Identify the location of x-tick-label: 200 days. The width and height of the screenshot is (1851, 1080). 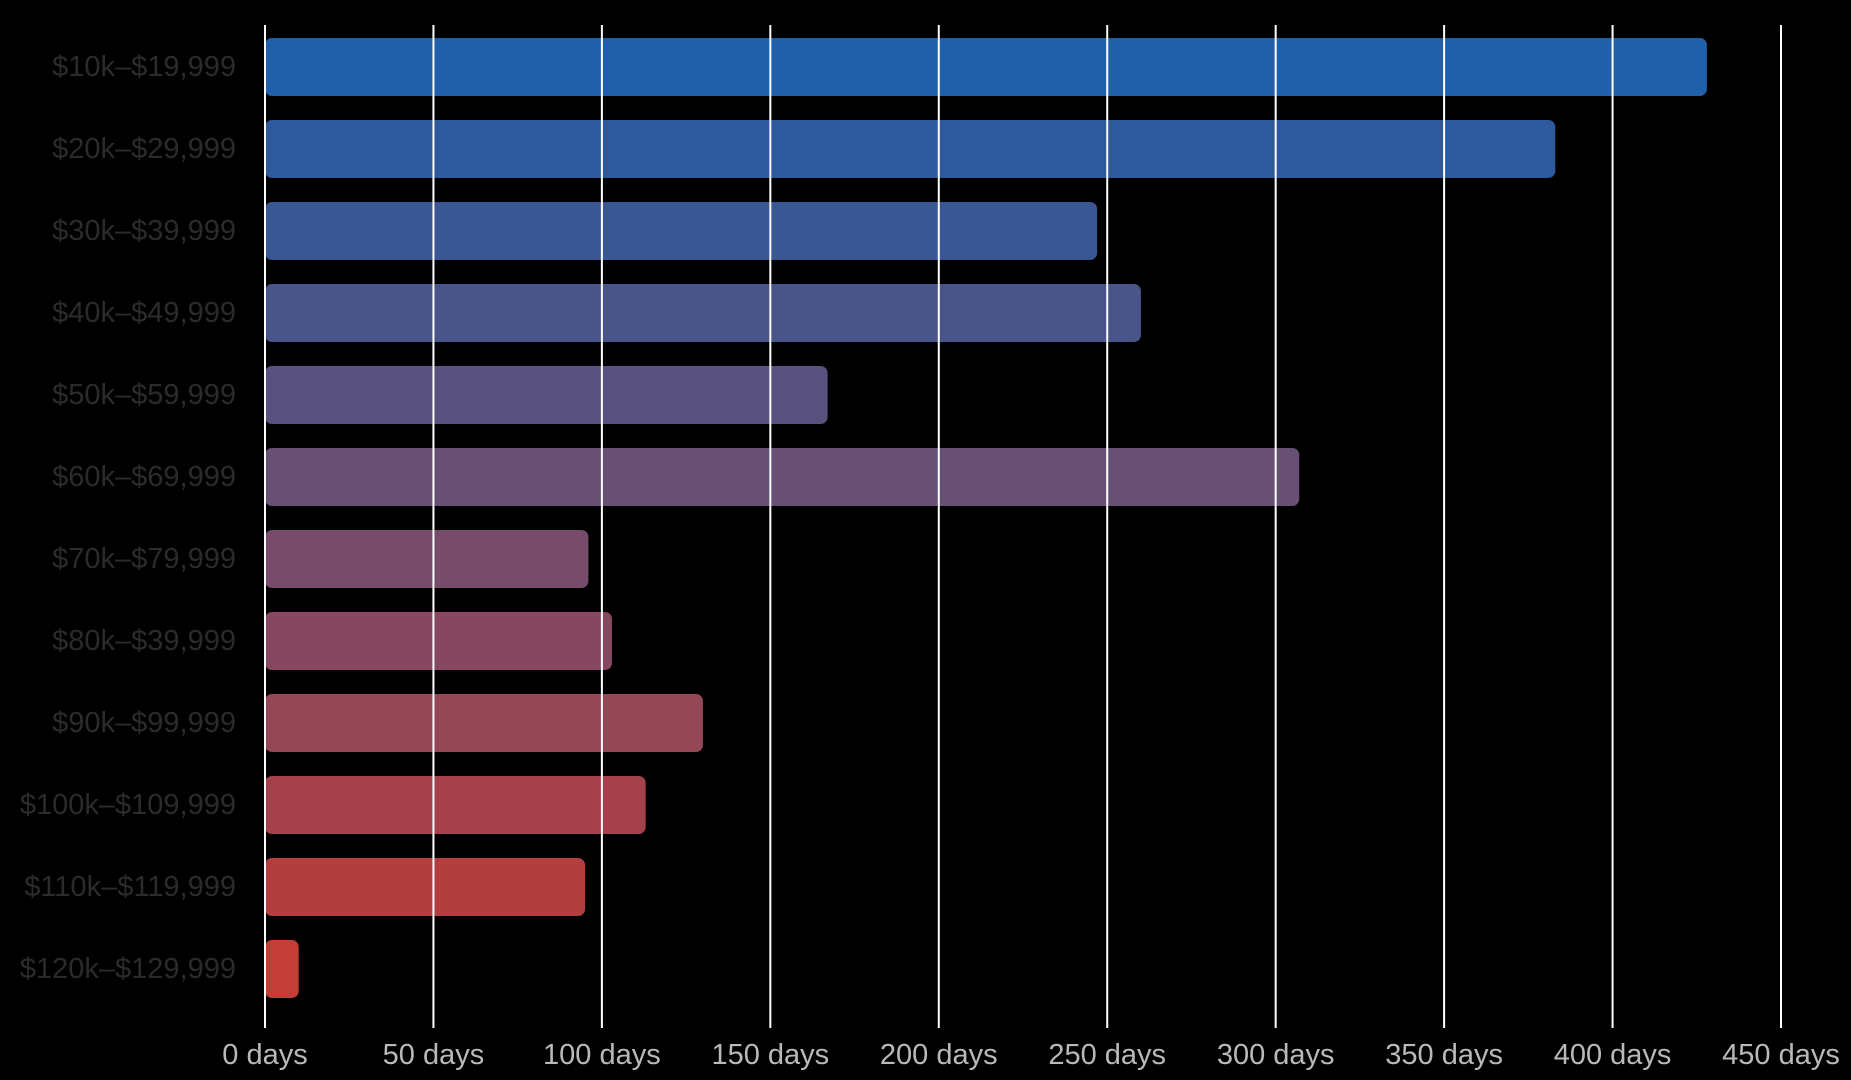
(939, 1055).